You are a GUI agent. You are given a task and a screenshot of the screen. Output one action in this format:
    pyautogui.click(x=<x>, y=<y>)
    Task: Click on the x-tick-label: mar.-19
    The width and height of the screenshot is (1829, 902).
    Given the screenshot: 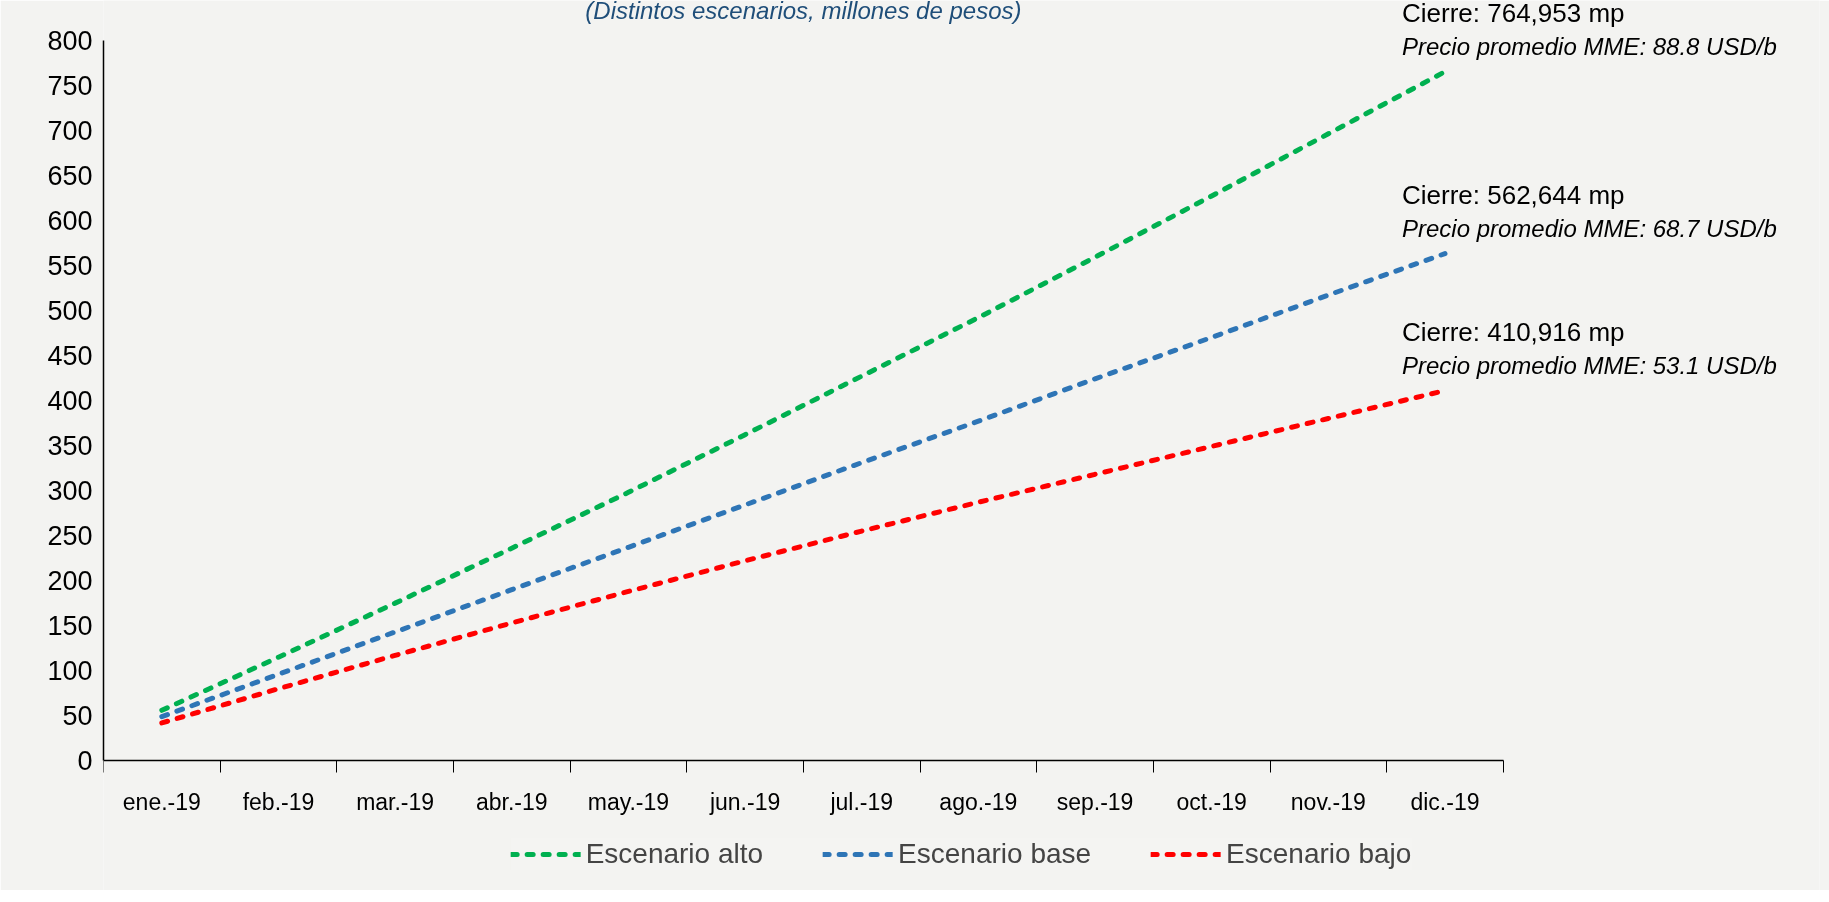 What is the action you would take?
    pyautogui.click(x=395, y=801)
    